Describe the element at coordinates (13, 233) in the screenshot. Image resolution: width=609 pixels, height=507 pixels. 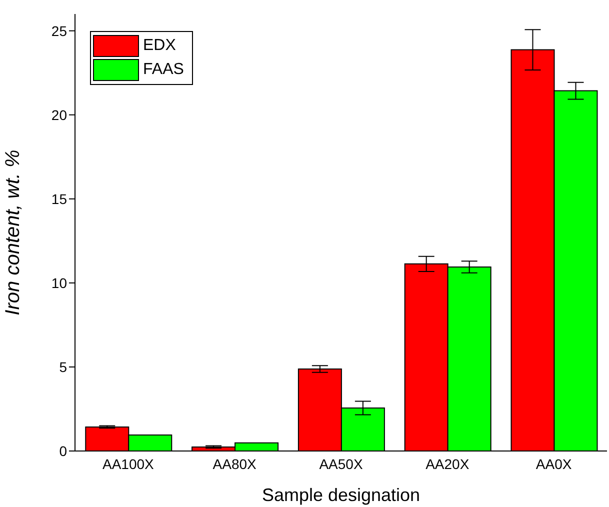
I see `y-axis-title: Iron content, wt. %` at that location.